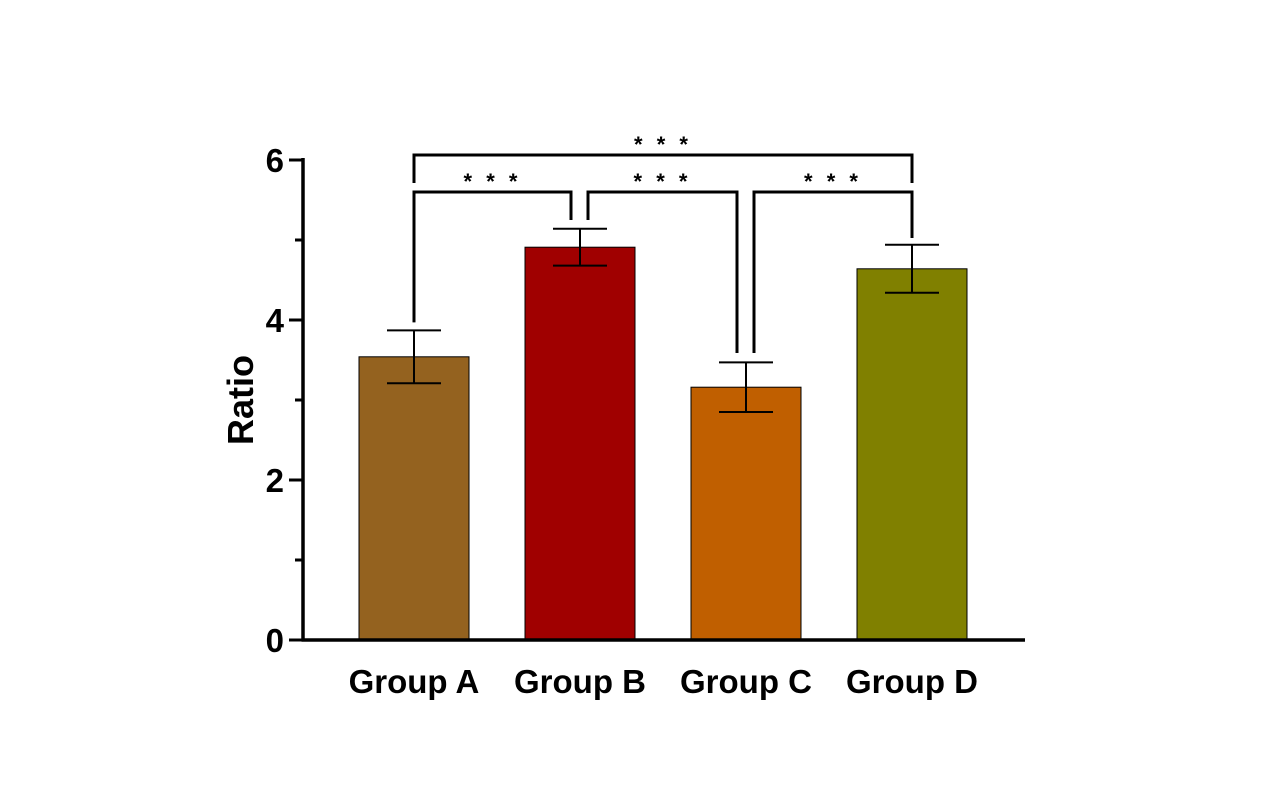 This screenshot has height=809, width=1286. What do you see at coordinates (275, 160) in the screenshot?
I see `y-tick-label: 6` at bounding box center [275, 160].